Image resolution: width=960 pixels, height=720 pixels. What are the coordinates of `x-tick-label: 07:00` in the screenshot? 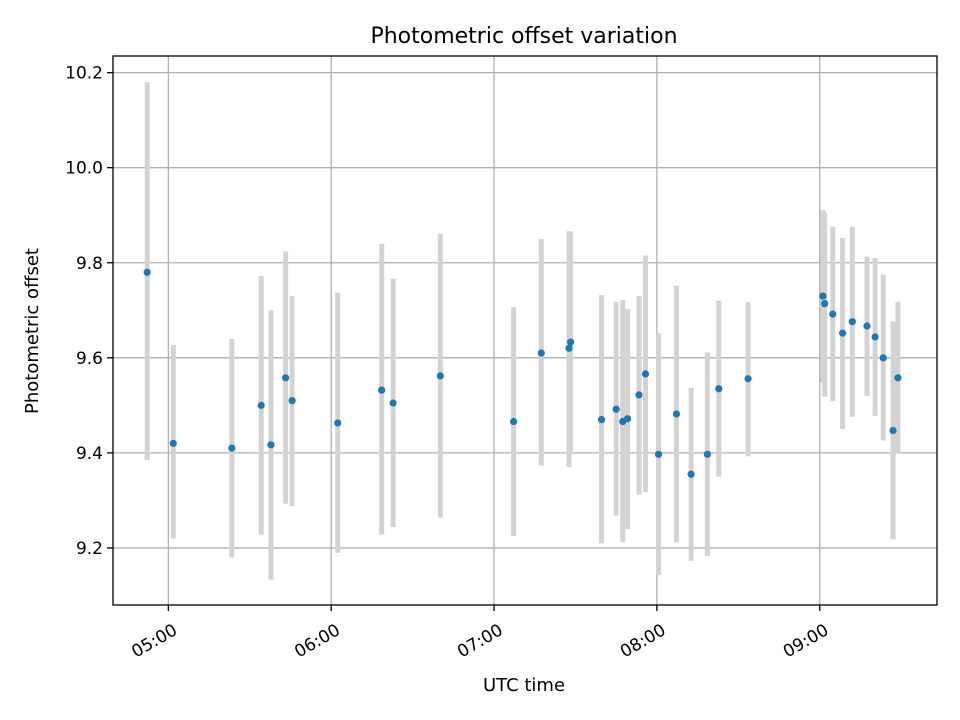 It's located at (480, 641).